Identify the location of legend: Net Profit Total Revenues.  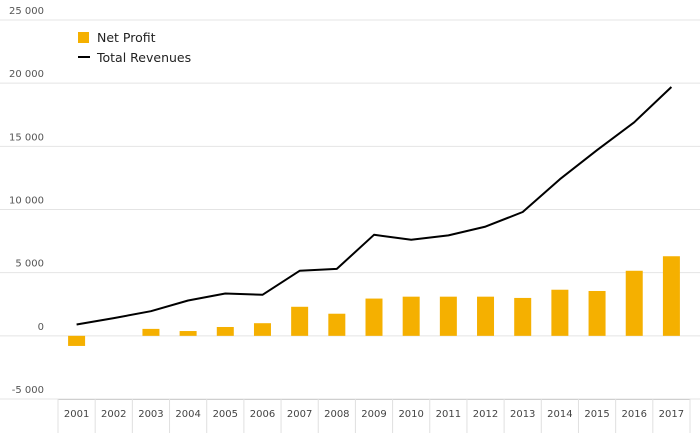
(134, 47).